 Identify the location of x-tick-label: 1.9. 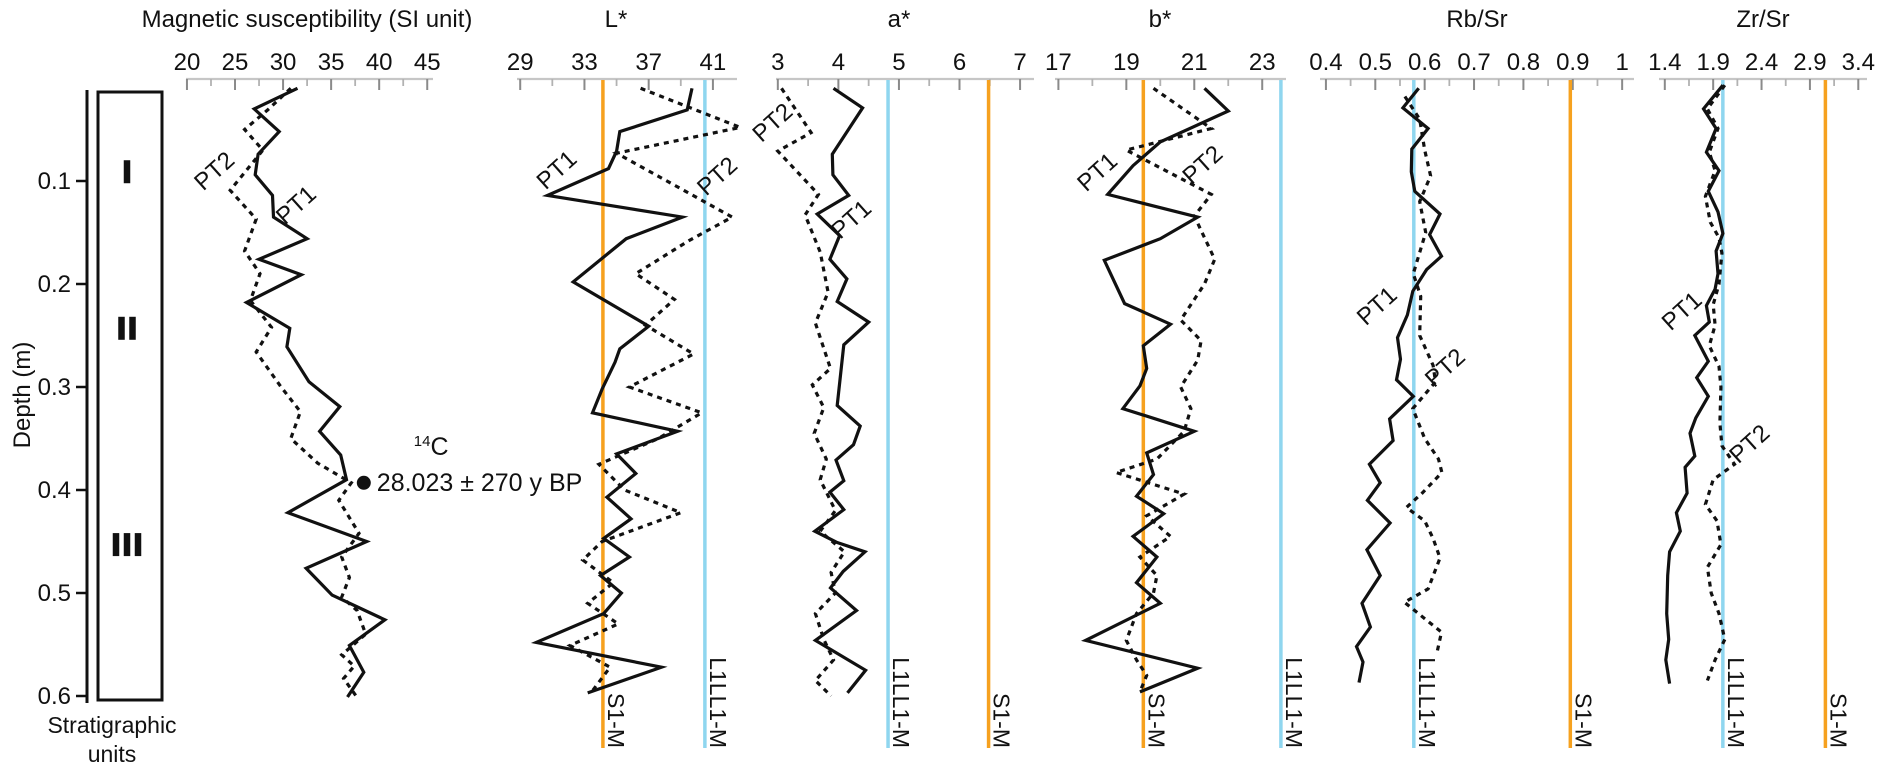
(1712, 62).